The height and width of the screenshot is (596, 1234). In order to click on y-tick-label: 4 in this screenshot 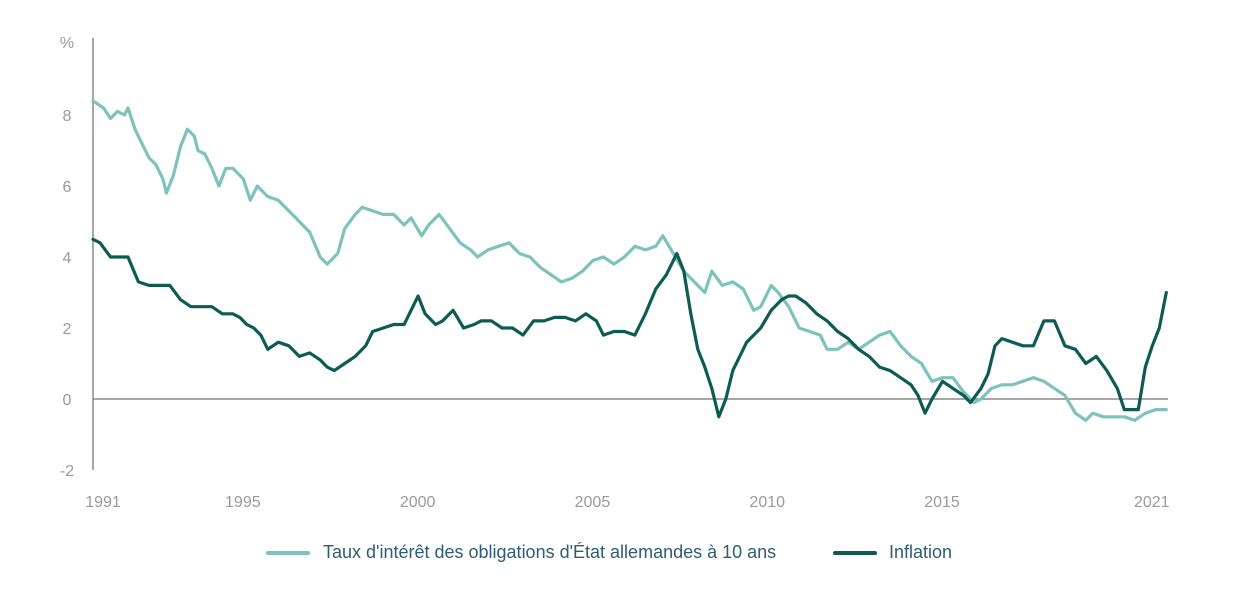, I will do `click(67, 258)`.